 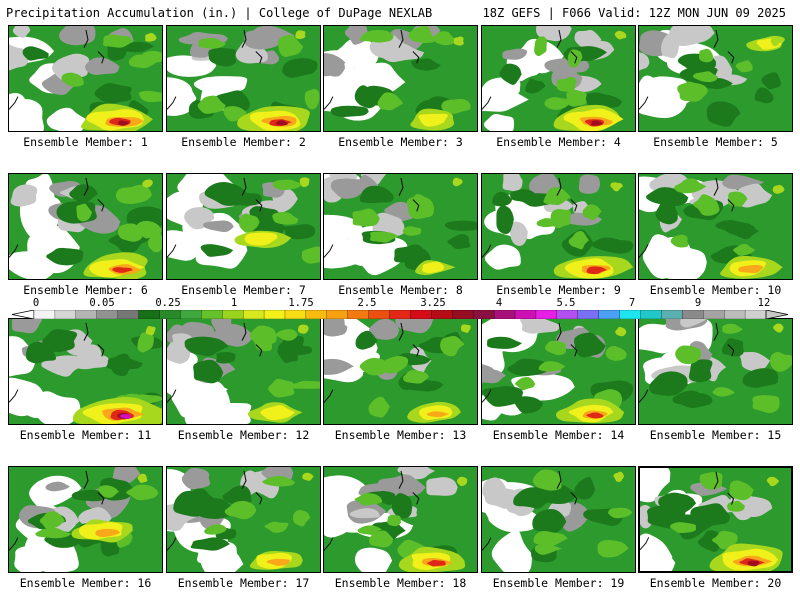 What do you see at coordinates (36, 303) in the screenshot?
I see `colorbar-tick-label: 0` at bounding box center [36, 303].